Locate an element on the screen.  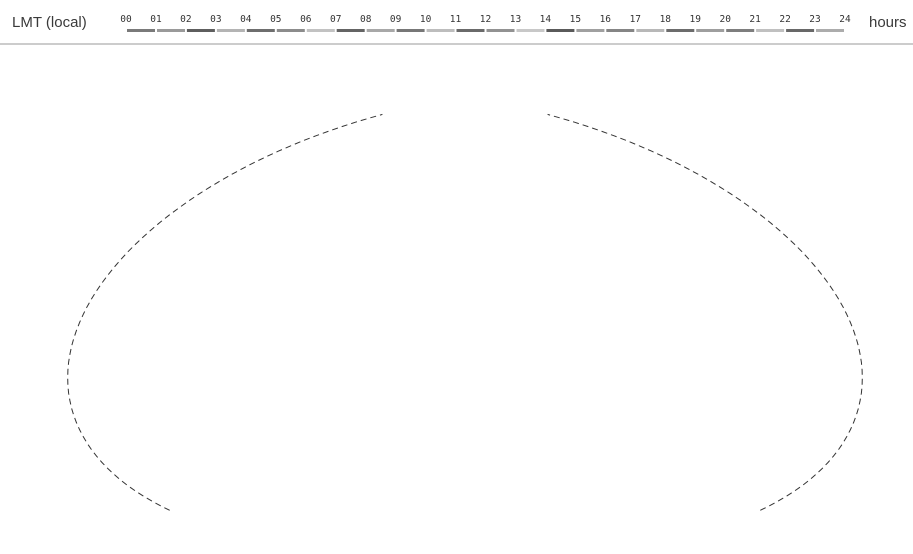
coast-caspian is located at coordinates (410, 264).